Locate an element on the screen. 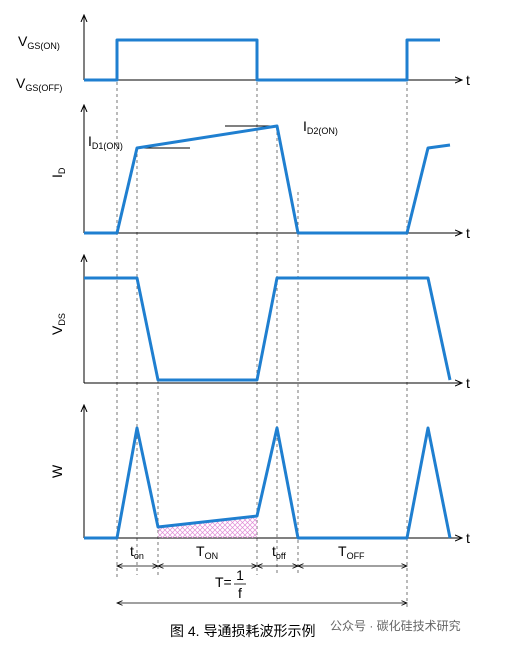  period-num: 1 is located at coordinates (240, 575).